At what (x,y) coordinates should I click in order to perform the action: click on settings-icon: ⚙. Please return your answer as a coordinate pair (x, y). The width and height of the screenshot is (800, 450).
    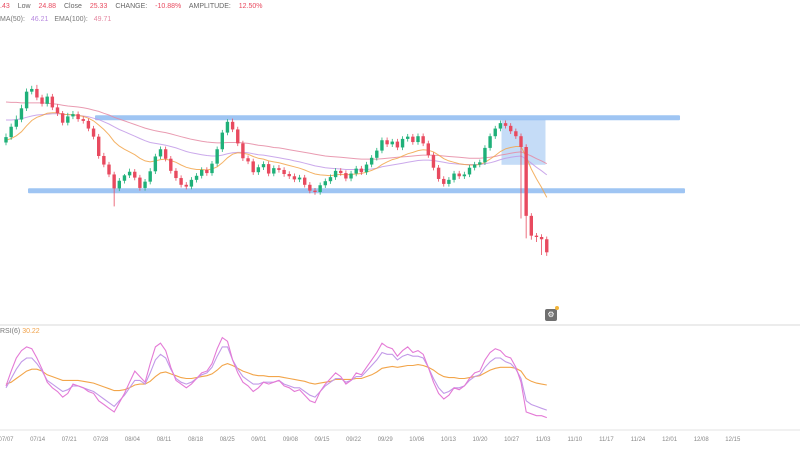
    Looking at the image, I should click on (551, 315).